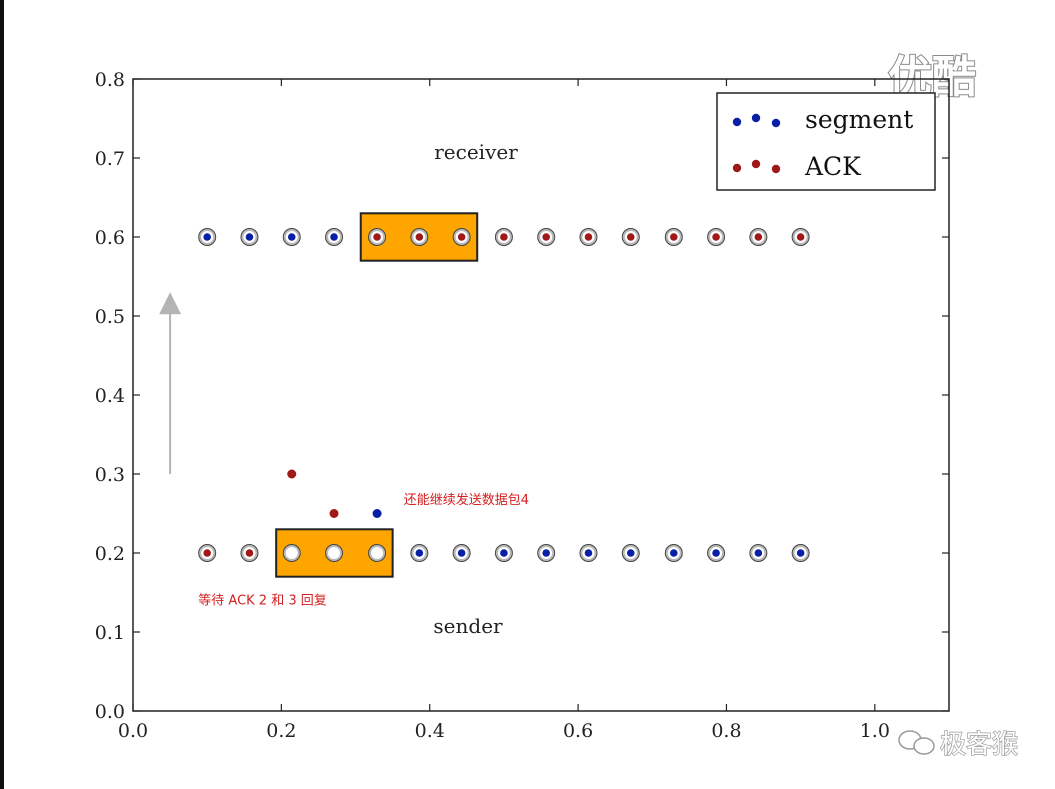 The image size is (1055, 789). I want to click on in-flight-segment-point, so click(377, 513).